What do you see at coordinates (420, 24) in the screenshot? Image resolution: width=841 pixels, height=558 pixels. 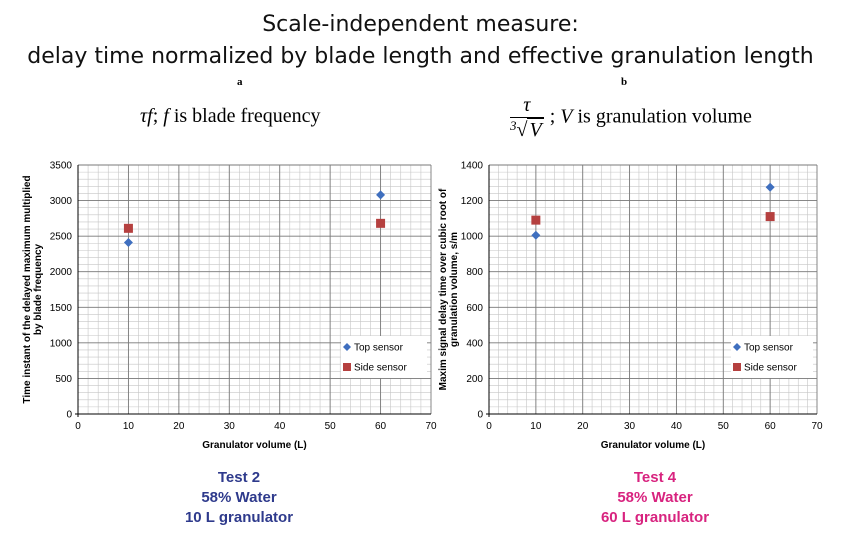 I see `page-title-line1: Scale-independent measure:` at bounding box center [420, 24].